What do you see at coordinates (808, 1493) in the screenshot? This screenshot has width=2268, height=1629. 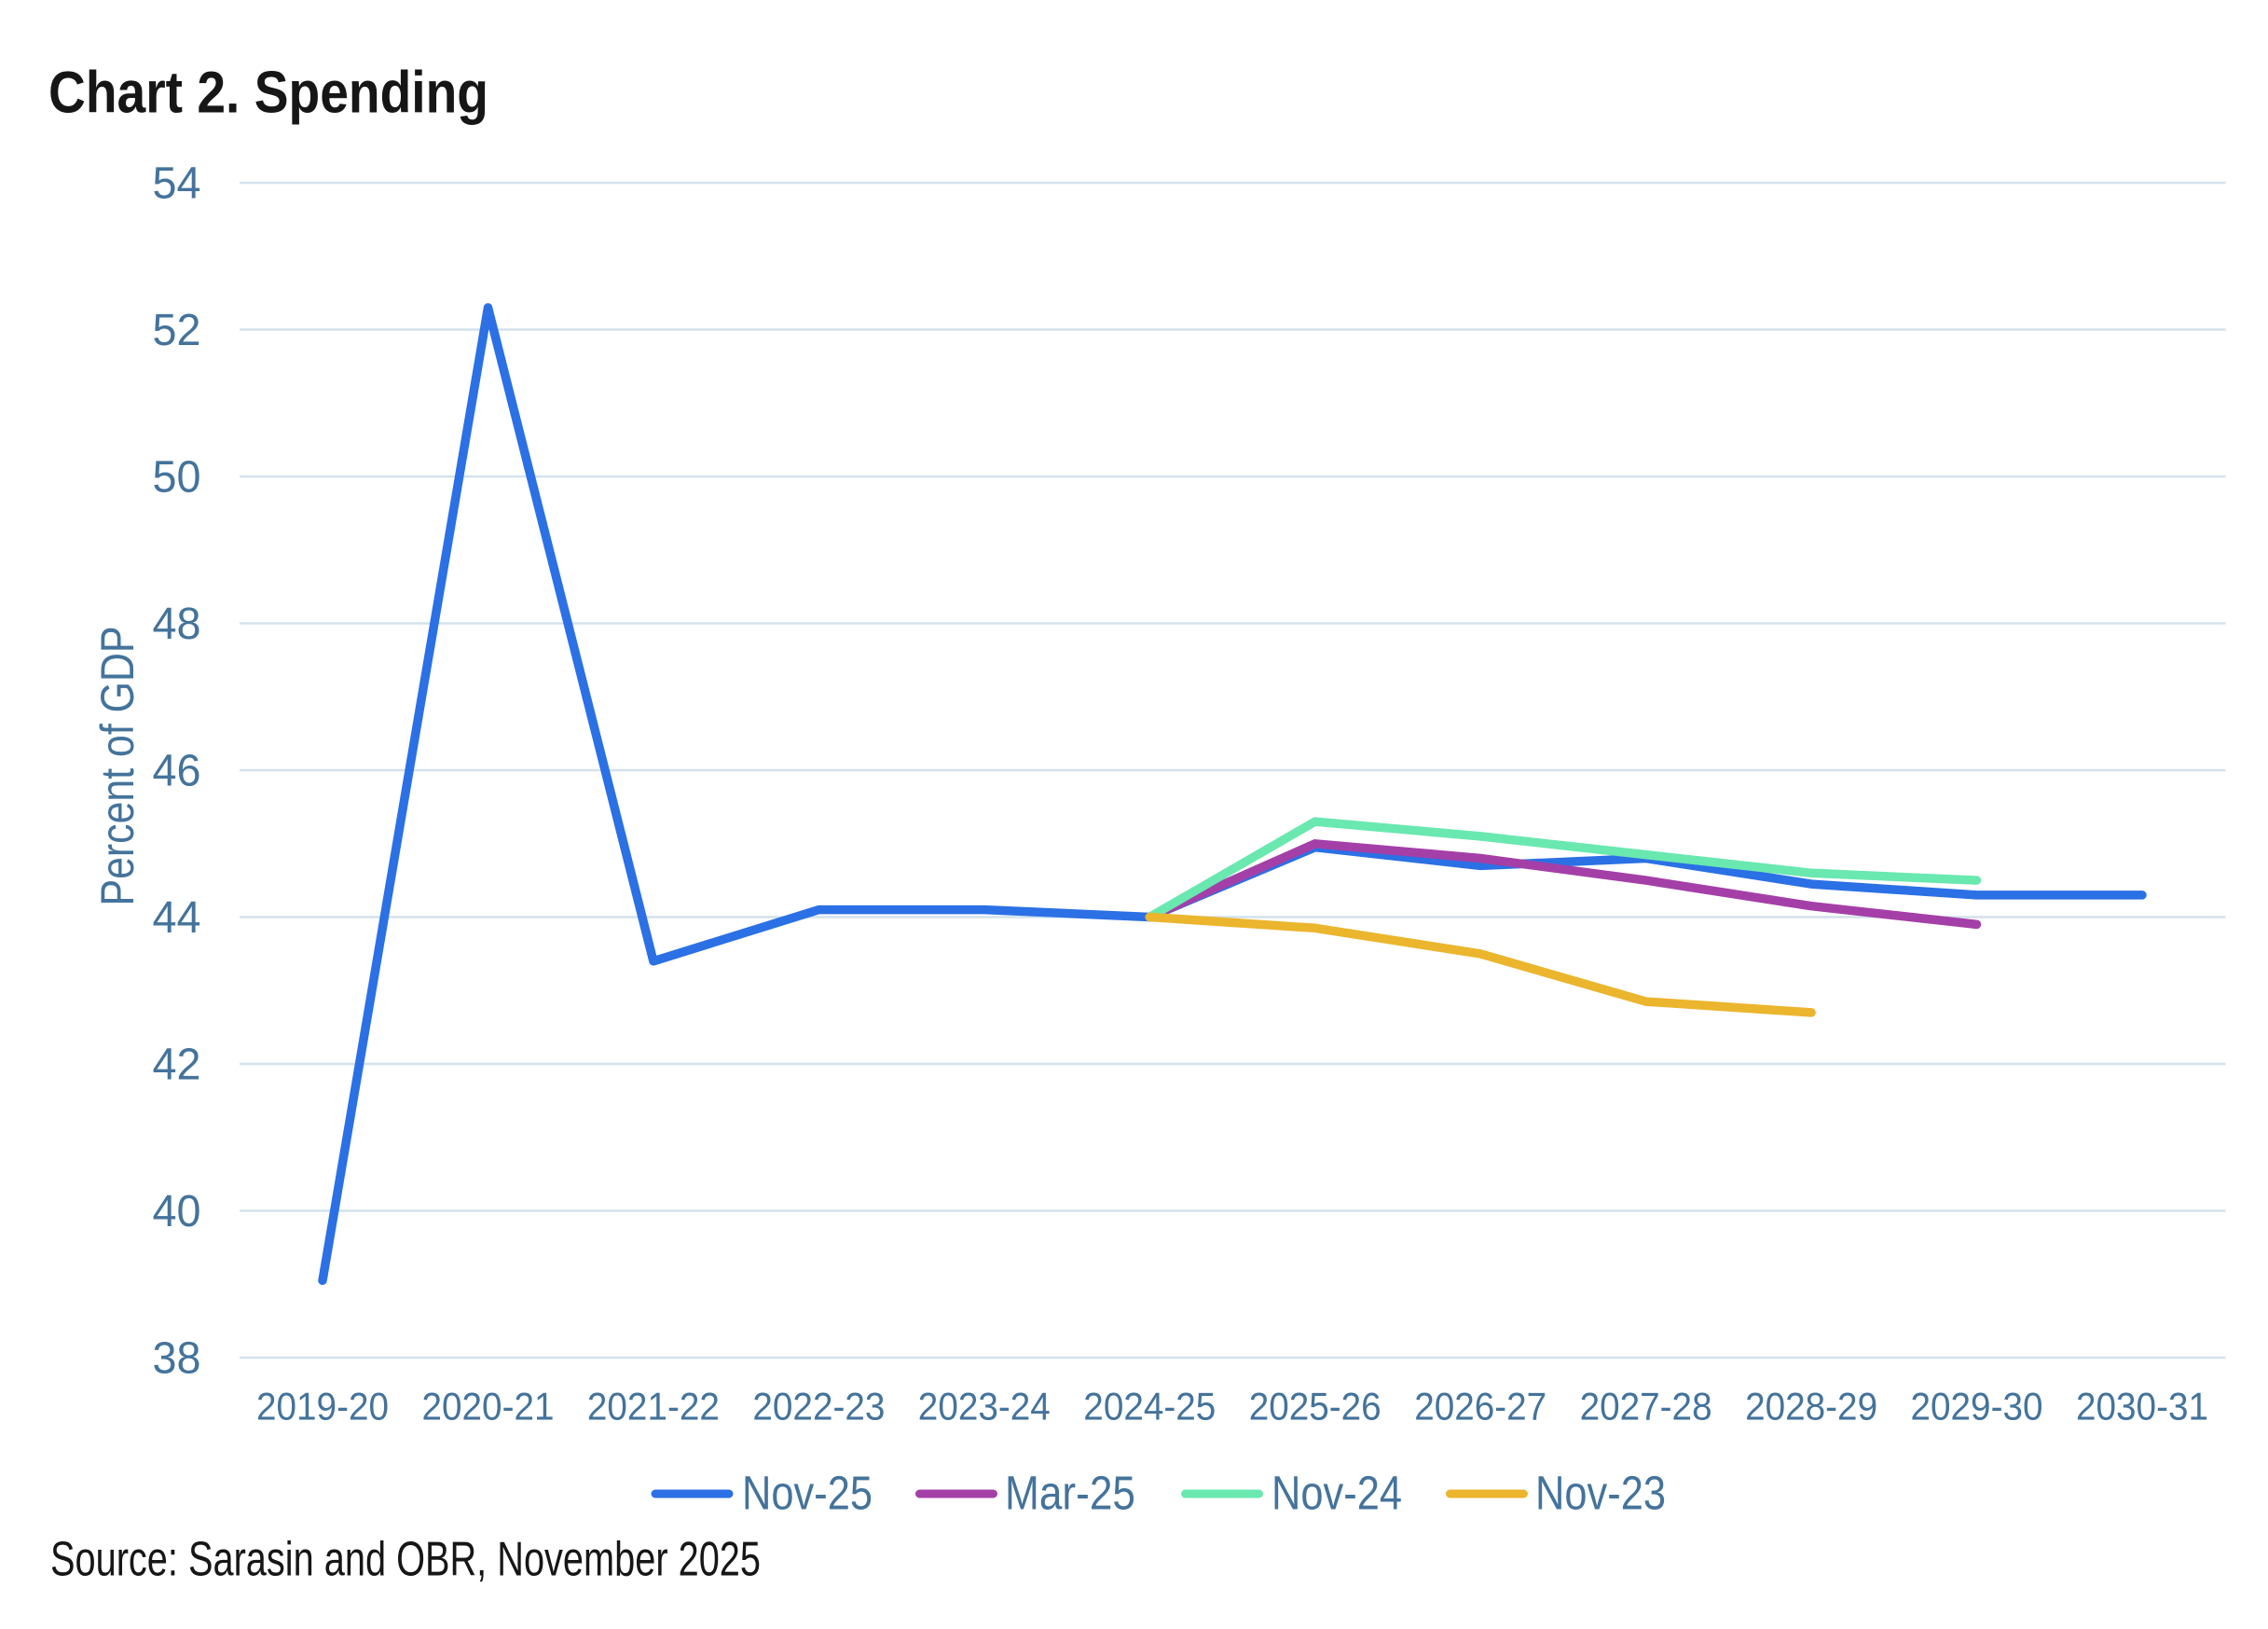 I see `svg-text: Nov-25` at bounding box center [808, 1493].